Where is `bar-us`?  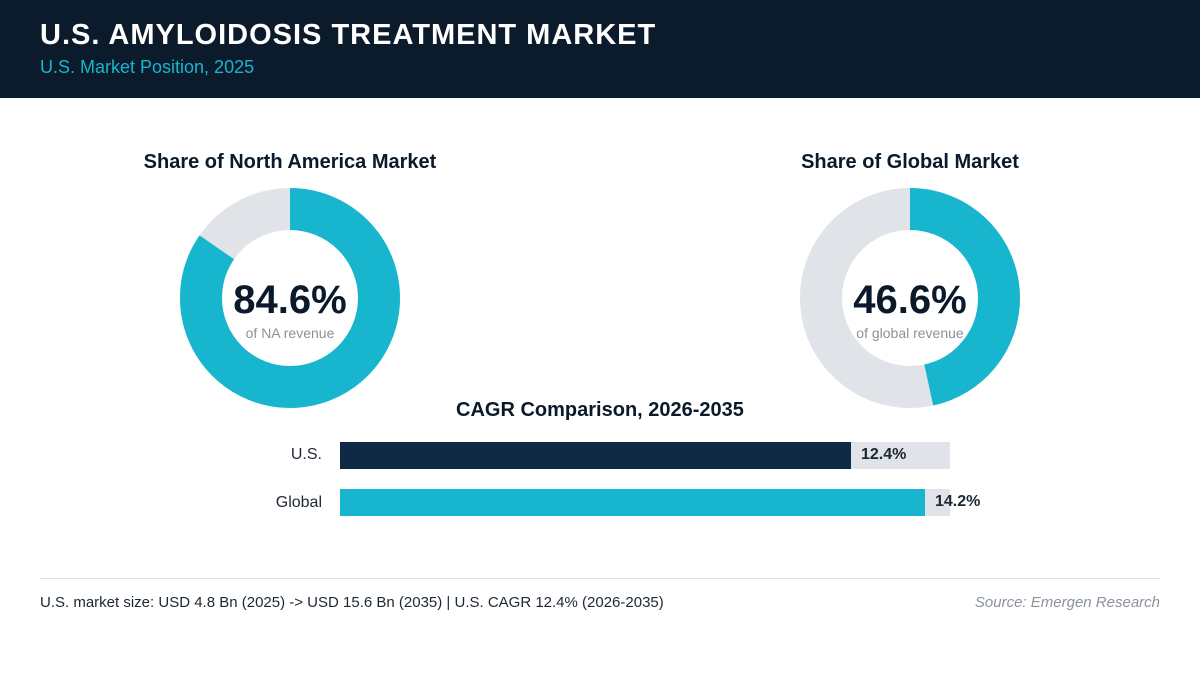
bar-us is located at coordinates (595, 455).